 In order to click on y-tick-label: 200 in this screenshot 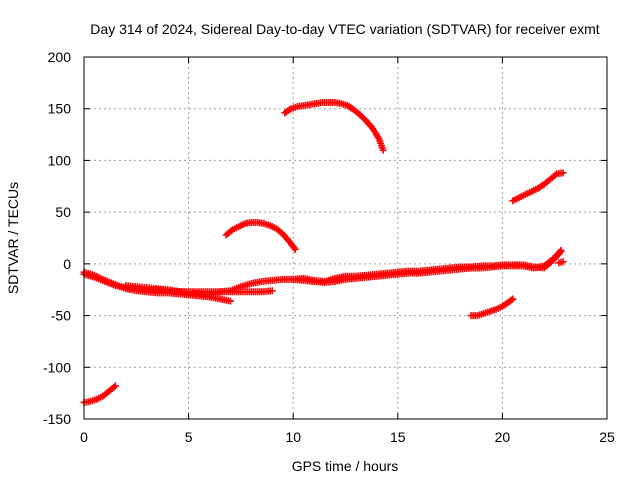, I will do `click(60, 57)`.